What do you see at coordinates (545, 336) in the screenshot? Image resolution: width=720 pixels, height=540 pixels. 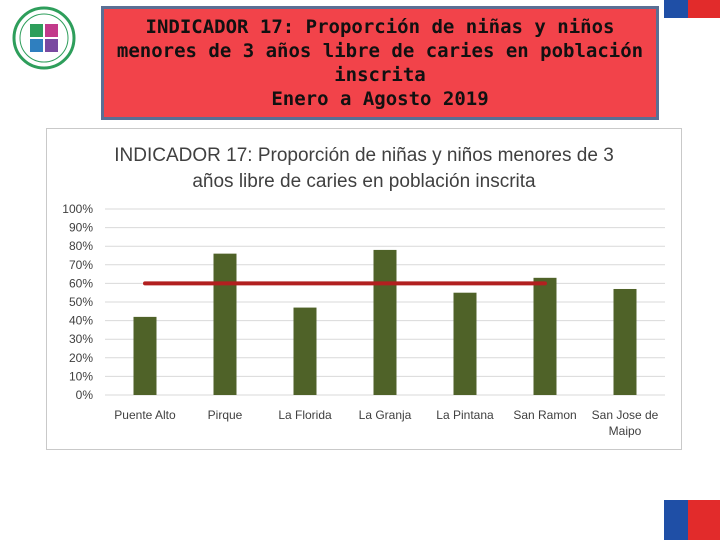 I see `bar-san-ramon` at bounding box center [545, 336].